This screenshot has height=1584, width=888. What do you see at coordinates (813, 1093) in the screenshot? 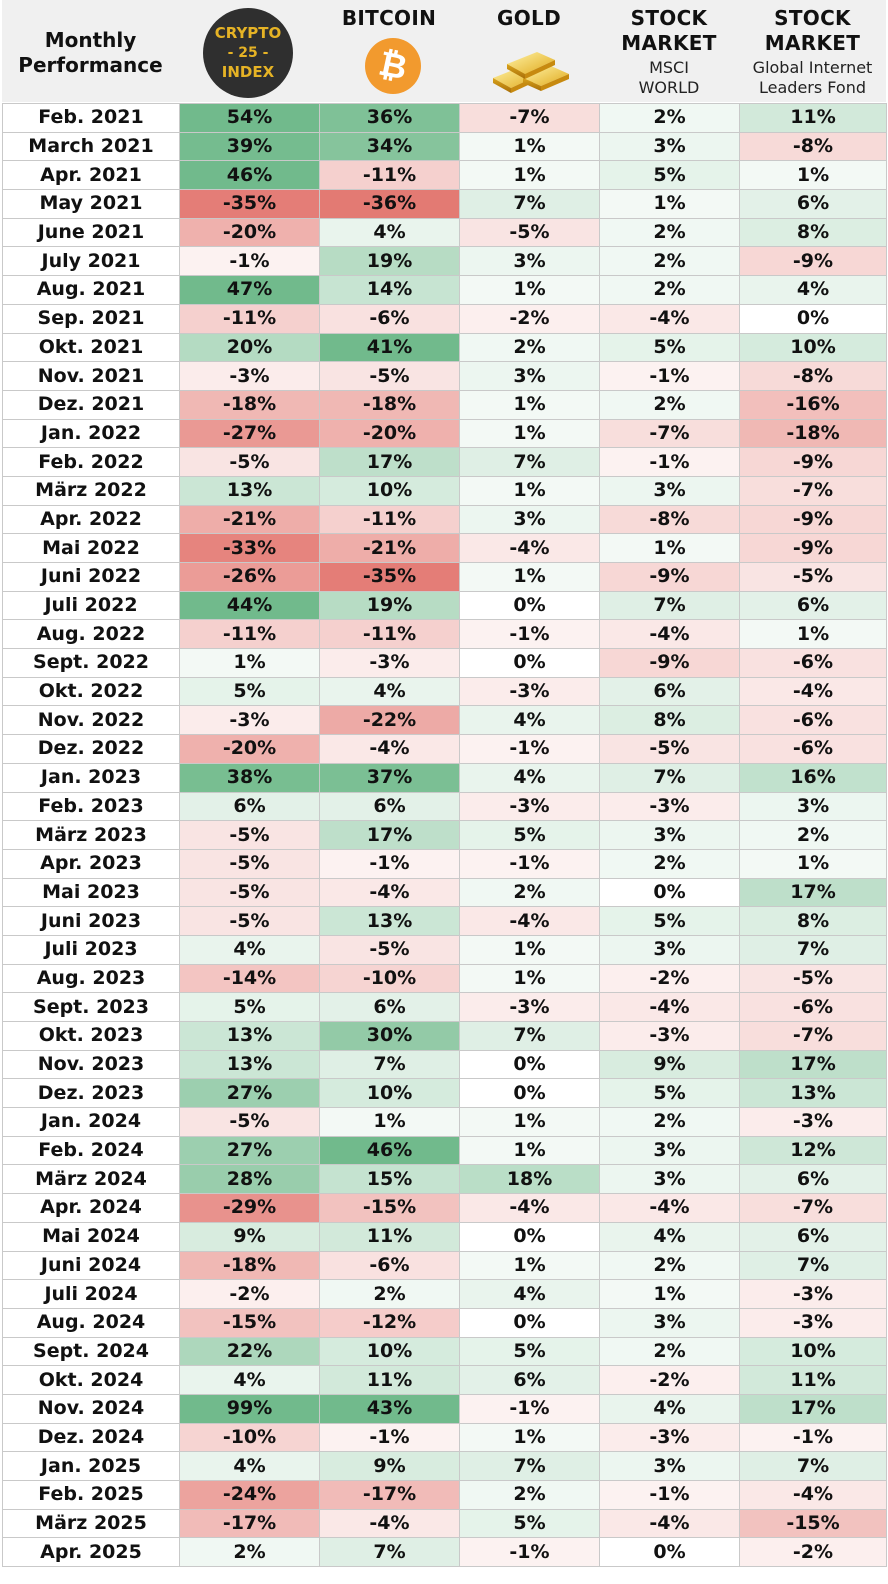
I see `cell-internet-leaders: 13%` at bounding box center [813, 1093].